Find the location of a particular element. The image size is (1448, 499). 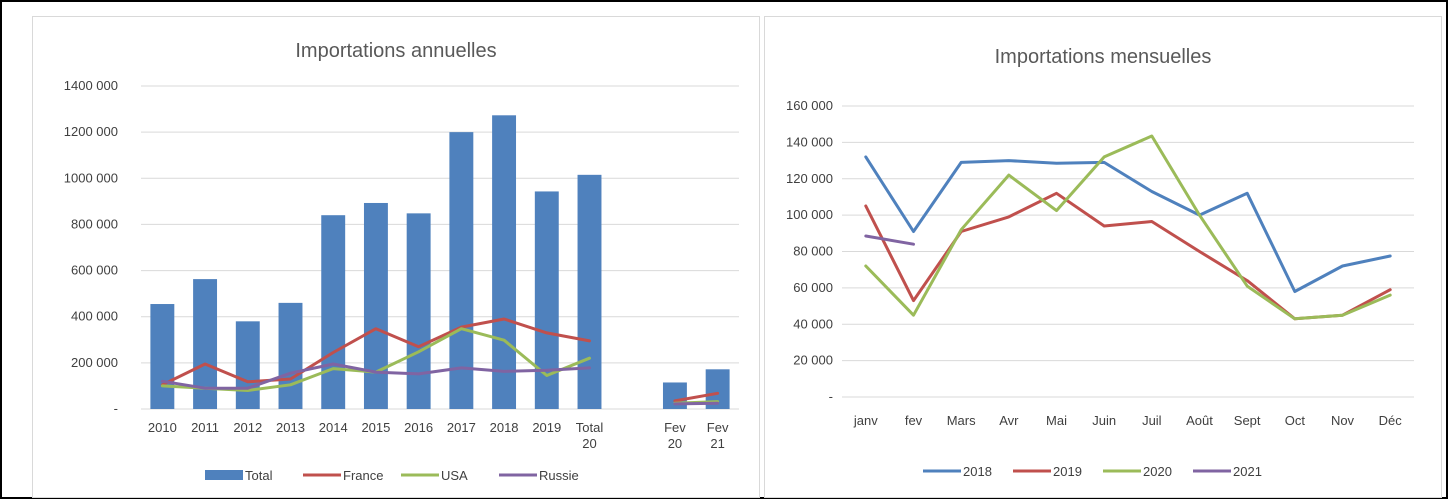

y-tick-label: 600 000 is located at coordinates (94, 270).